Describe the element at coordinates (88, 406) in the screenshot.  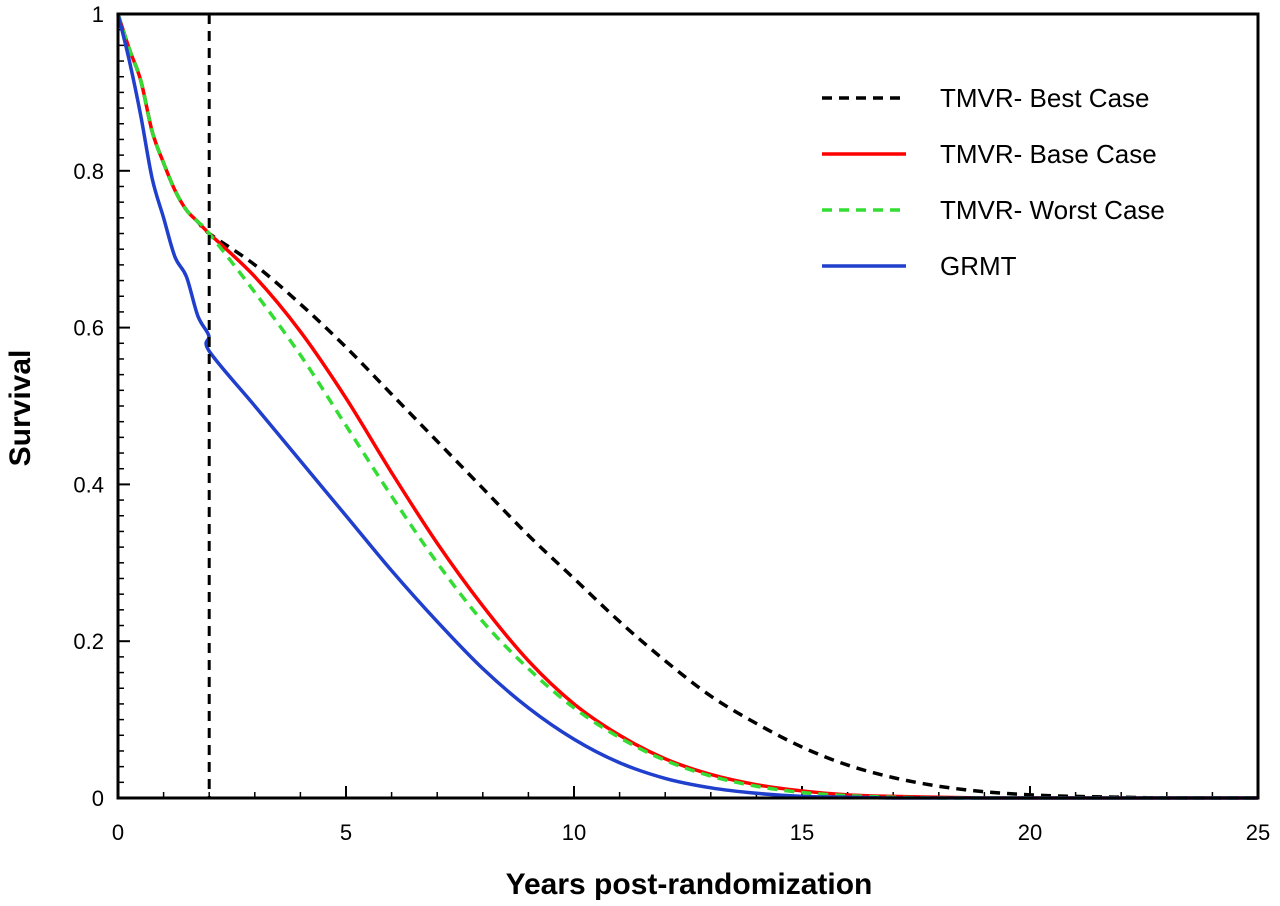
I see `y-tick-labels: 0 0.2 0.4 0.6 0.8 1` at that location.